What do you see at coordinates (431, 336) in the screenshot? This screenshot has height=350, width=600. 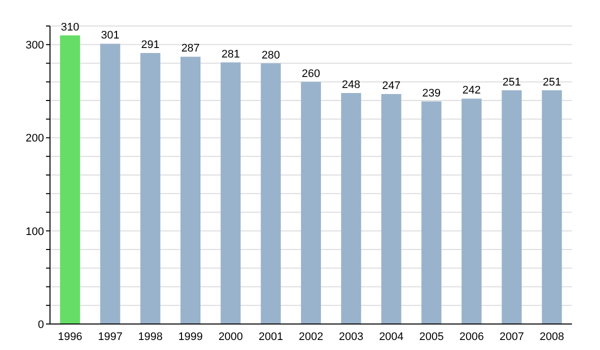 I see `x-tick-label: 2005` at bounding box center [431, 336].